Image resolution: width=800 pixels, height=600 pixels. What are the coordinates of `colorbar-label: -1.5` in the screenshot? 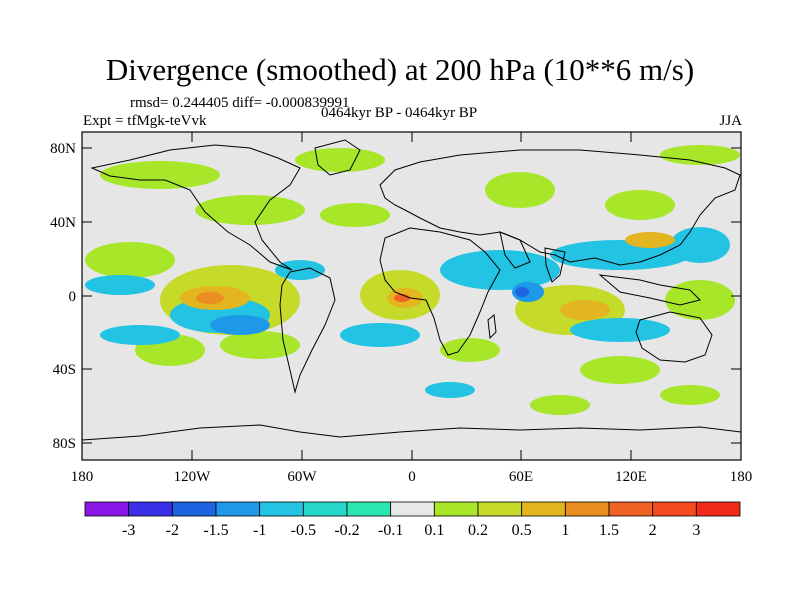 It's located at (215, 530).